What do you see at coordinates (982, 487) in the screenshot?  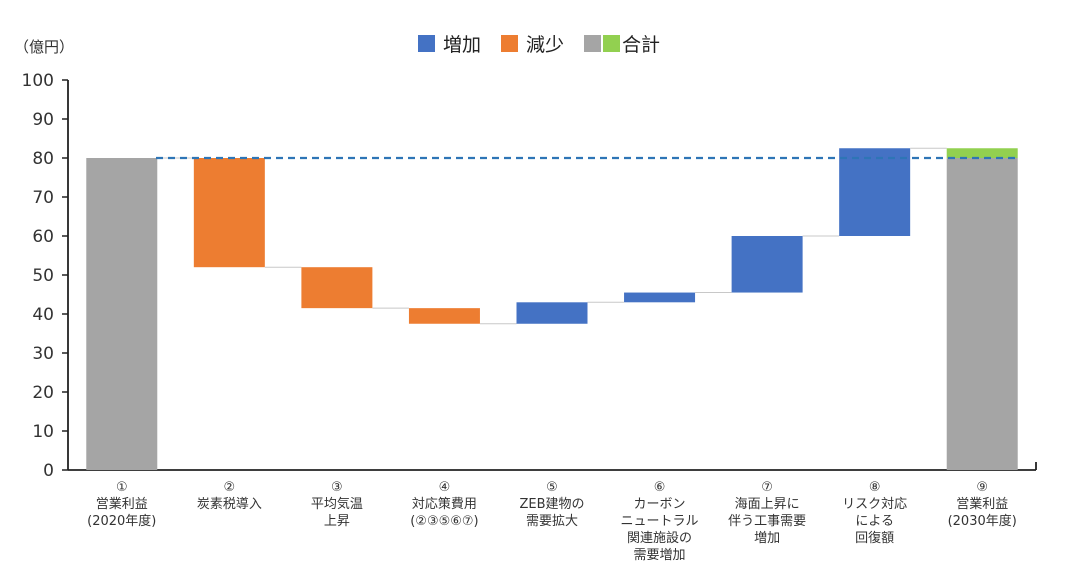 I see `x-category-label: ⑨` at bounding box center [982, 487].